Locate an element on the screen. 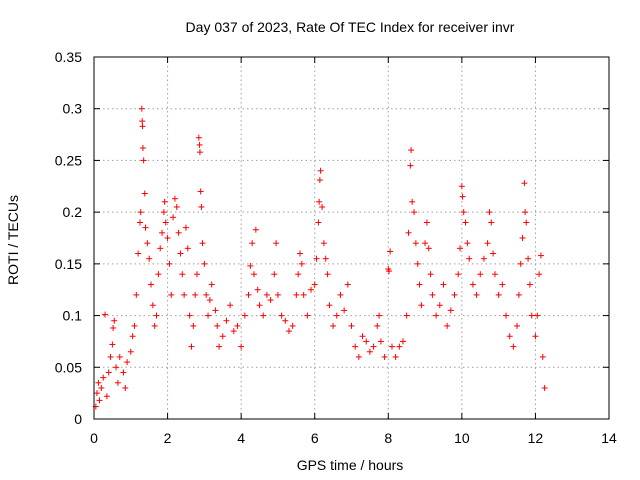 Image resolution: width=640 pixels, height=480 pixels. y-tick-label: 0.35 is located at coordinates (68, 57).